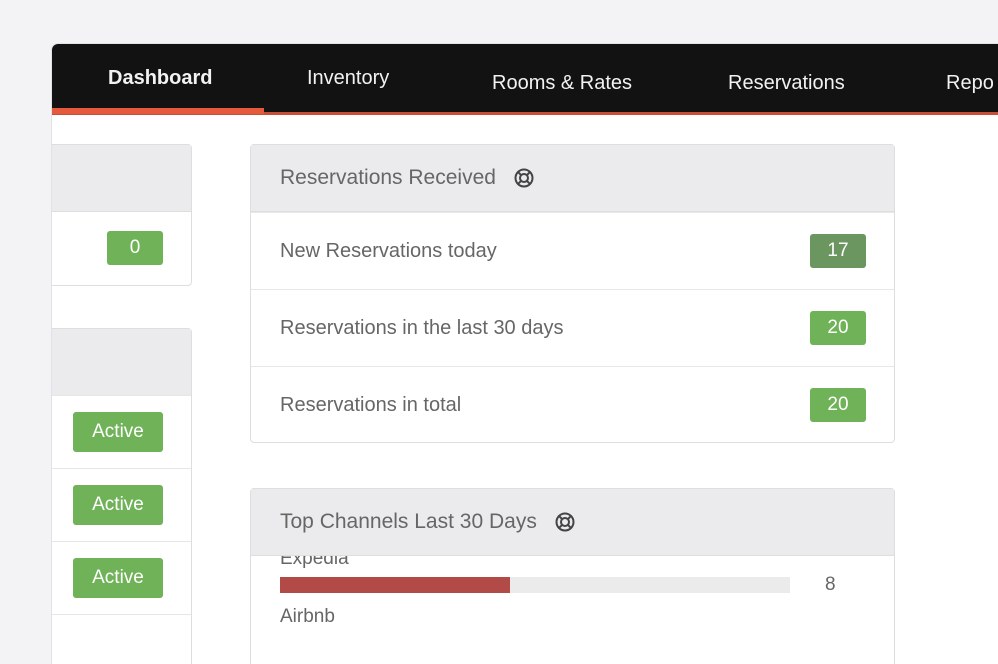  I want to click on tab-rooms-rates: Rooms & Rates, so click(562, 82).